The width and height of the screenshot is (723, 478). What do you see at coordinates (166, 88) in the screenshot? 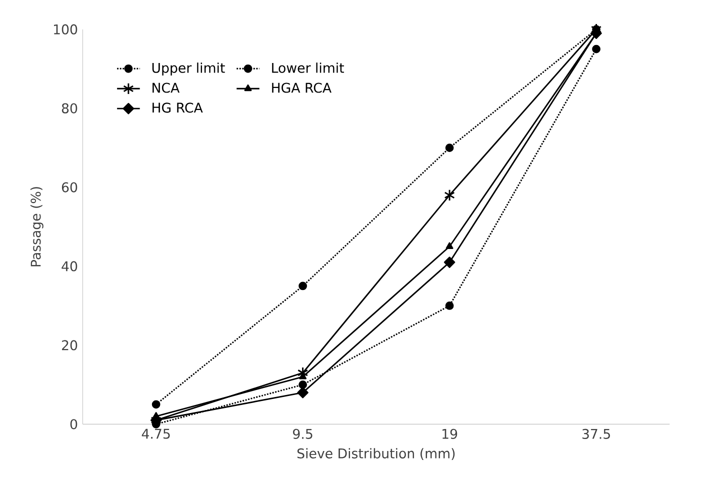
I see `legend-label: NCA` at bounding box center [166, 88].